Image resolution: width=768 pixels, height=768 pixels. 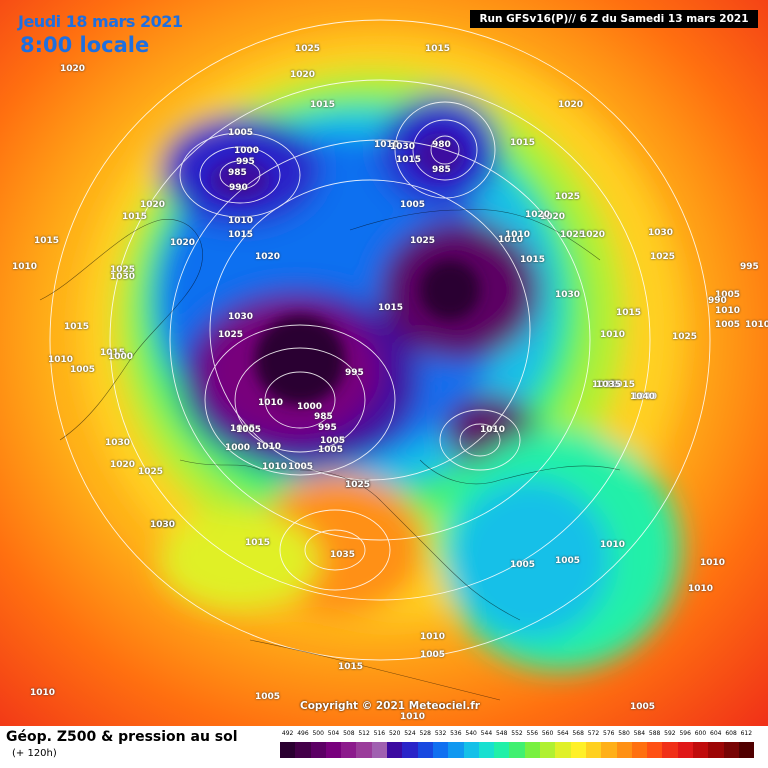 What do you see at coordinates (456, 733) in the screenshot?
I see `legend-value: 536` at bounding box center [456, 733].